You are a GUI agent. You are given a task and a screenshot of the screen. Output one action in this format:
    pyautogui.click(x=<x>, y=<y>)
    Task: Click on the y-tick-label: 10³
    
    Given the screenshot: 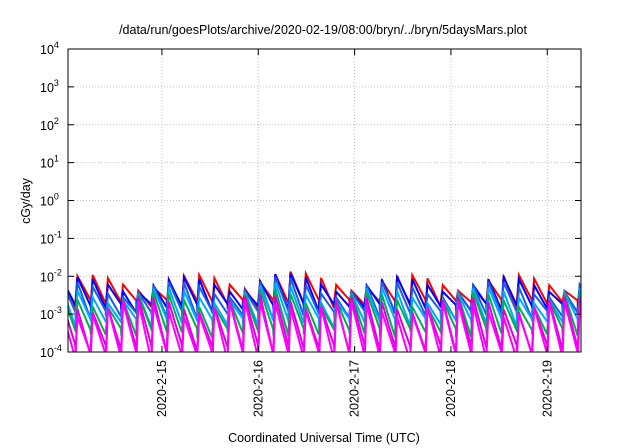 What is the action you would take?
    pyautogui.click(x=49, y=86)
    